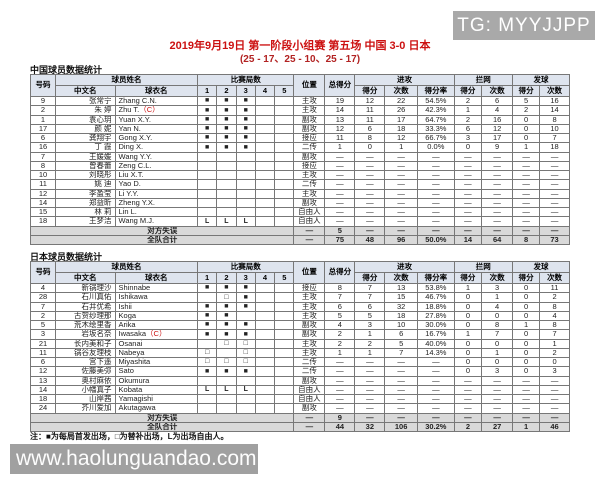 The width and height of the screenshot is (600, 480). What do you see at coordinates (85, 184) in the screenshot?
I see `player-chinese-name: 姚 迪` at bounding box center [85, 184].